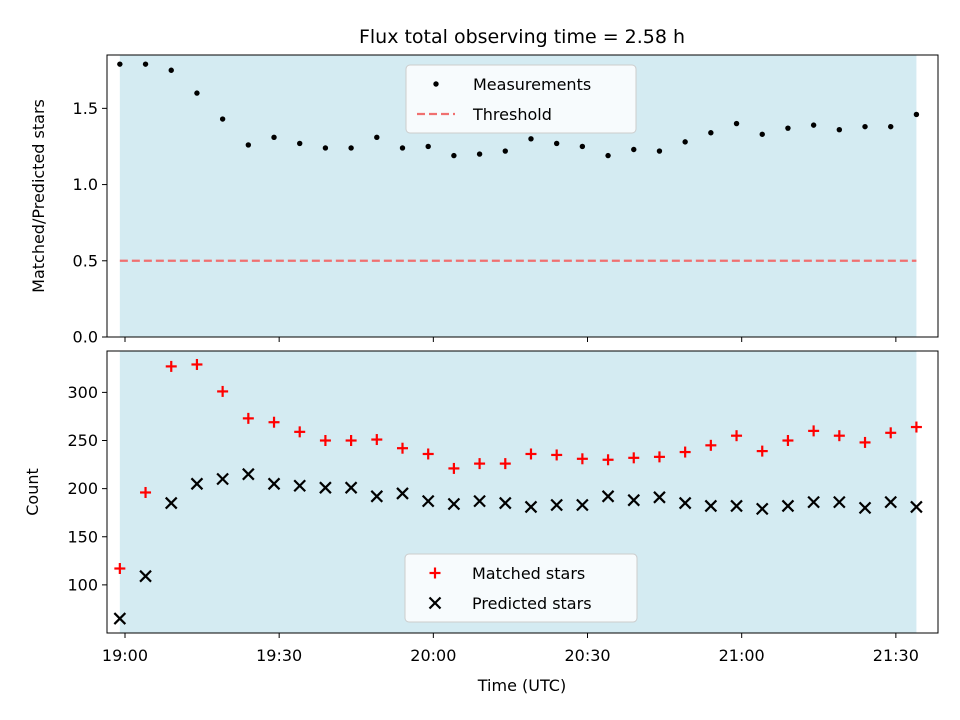 This screenshot has width=960, height=720. What do you see at coordinates (82, 440) in the screenshot?
I see `bottom-y-tick-label: 250` at bounding box center [82, 440].